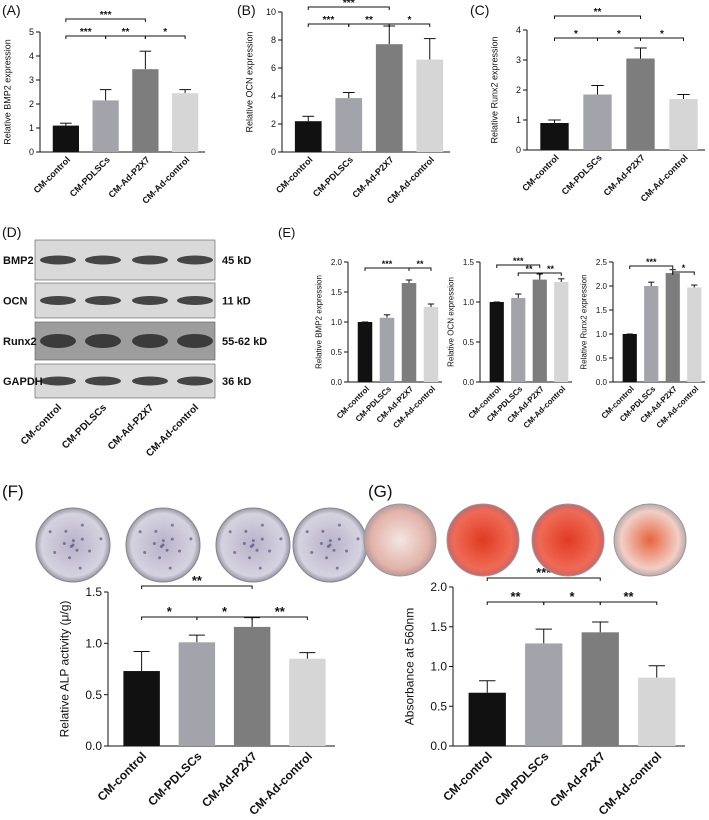 This screenshot has width=709, height=820. What do you see at coordinates (273, 40) in the screenshot?
I see `y-tick-label: 8` at bounding box center [273, 40].